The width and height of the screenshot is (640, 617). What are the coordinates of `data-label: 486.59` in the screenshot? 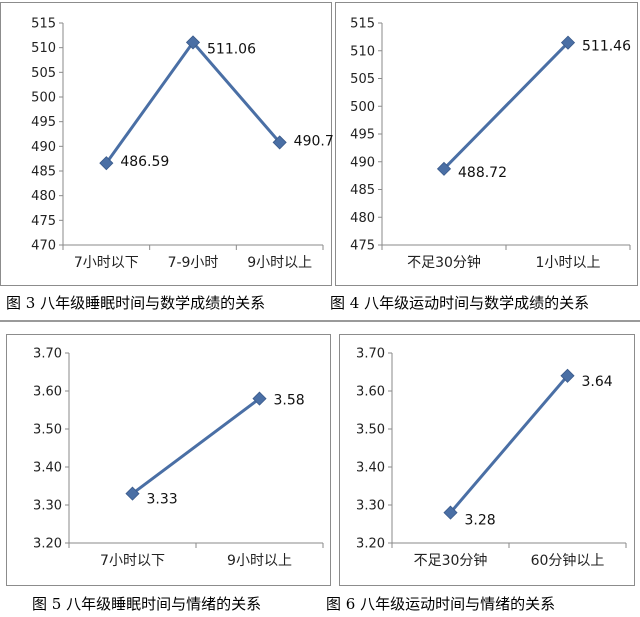 It's located at (144, 162).